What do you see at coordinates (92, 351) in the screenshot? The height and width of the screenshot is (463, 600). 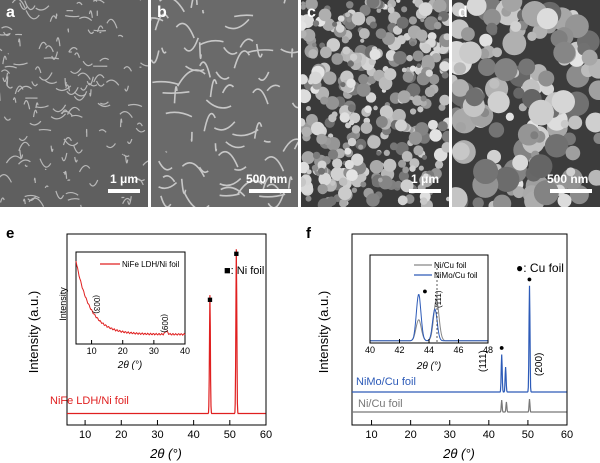 I see `inset-x-tick-label-e: 10` at bounding box center [92, 351].